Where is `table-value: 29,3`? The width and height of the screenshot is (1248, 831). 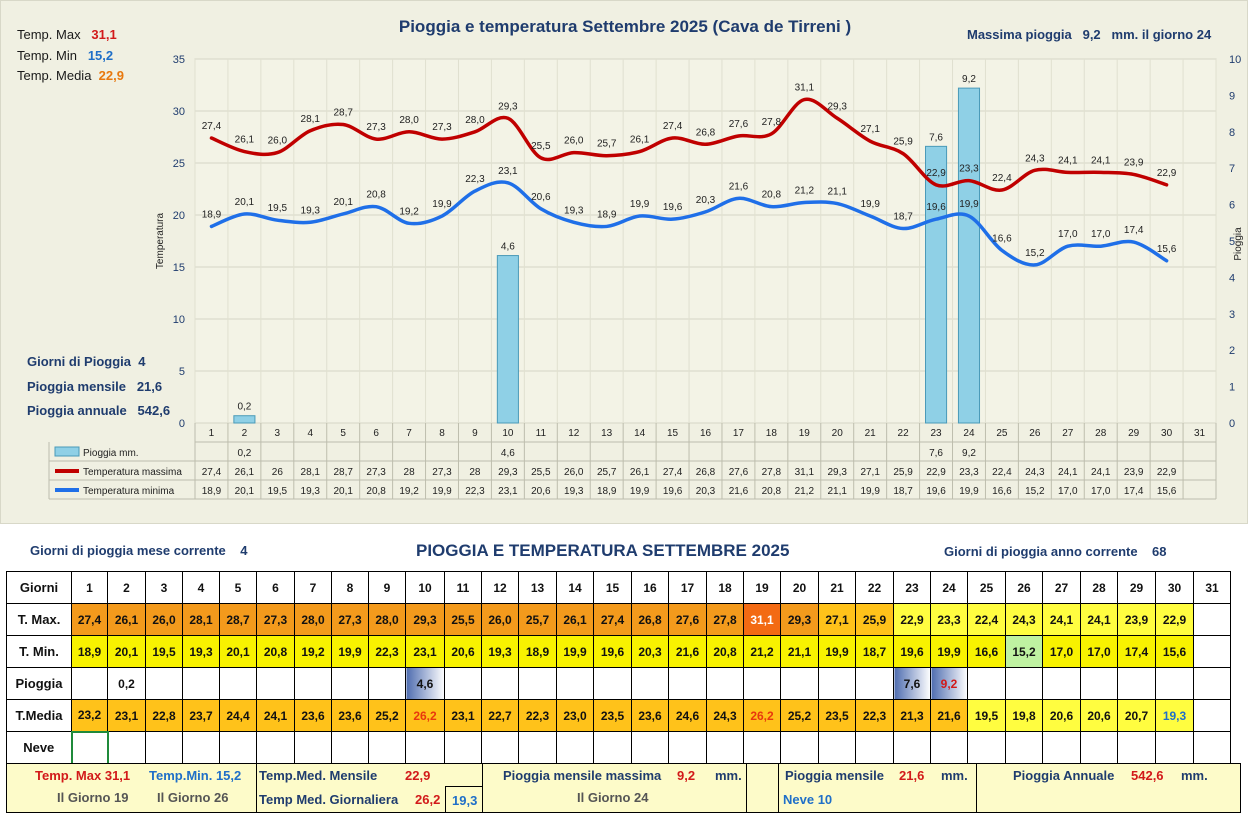 table-value: 29,3 is located at coordinates (508, 472).